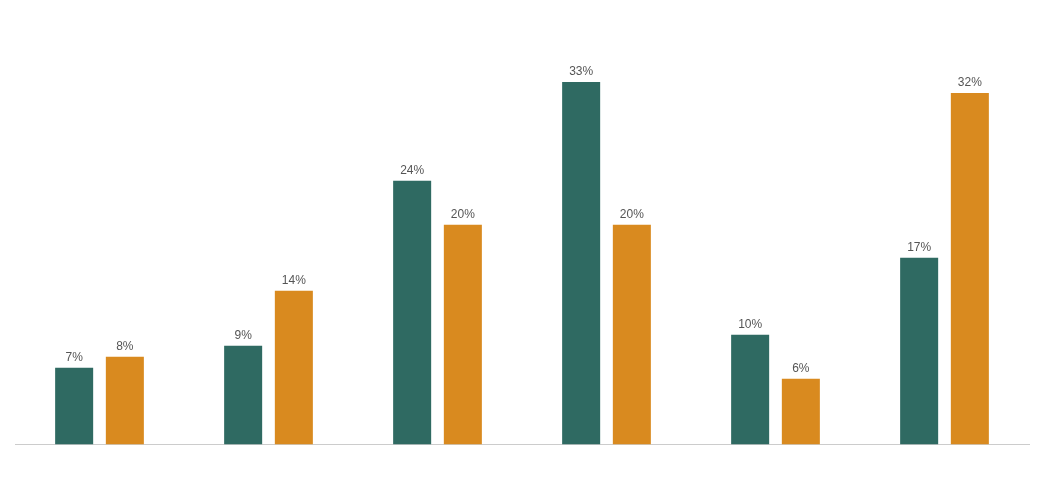 The height and width of the screenshot is (503, 1049). I want to click on data-label: 14%, so click(294, 280).